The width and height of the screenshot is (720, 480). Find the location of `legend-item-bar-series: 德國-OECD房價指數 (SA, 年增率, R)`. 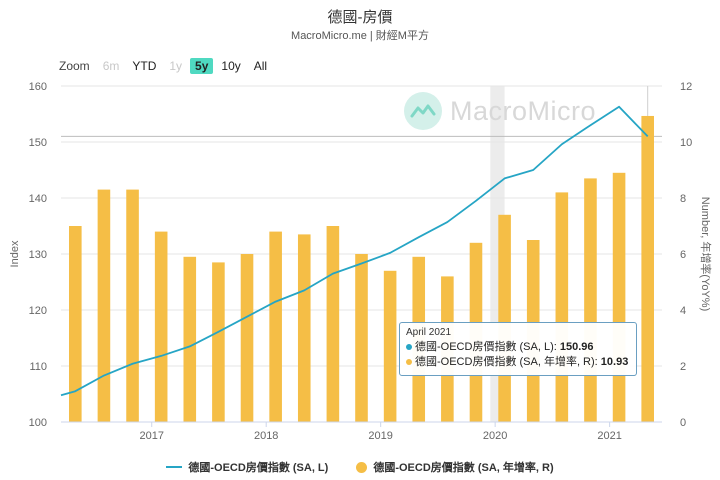

legend-item-bar-series: 德國-OECD房價指數 (SA, 年增率, R) is located at coordinates (455, 467).